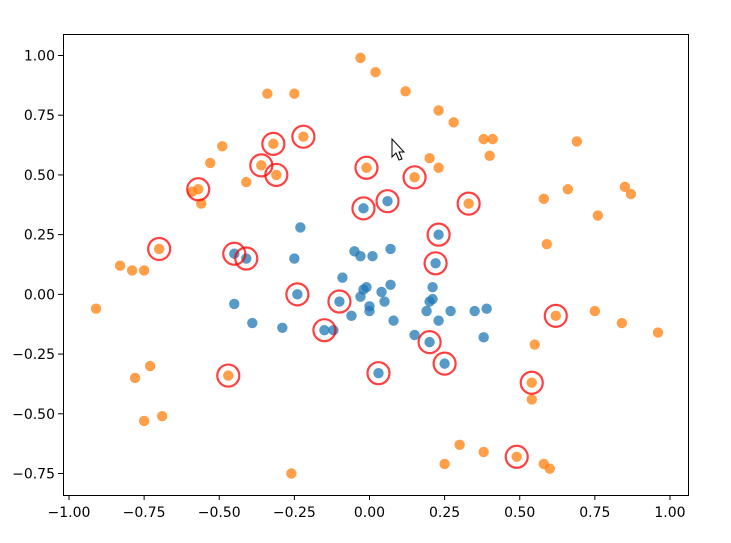 The image size is (731, 543). I want to click on y-tick-label: 0.00, so click(39, 295).